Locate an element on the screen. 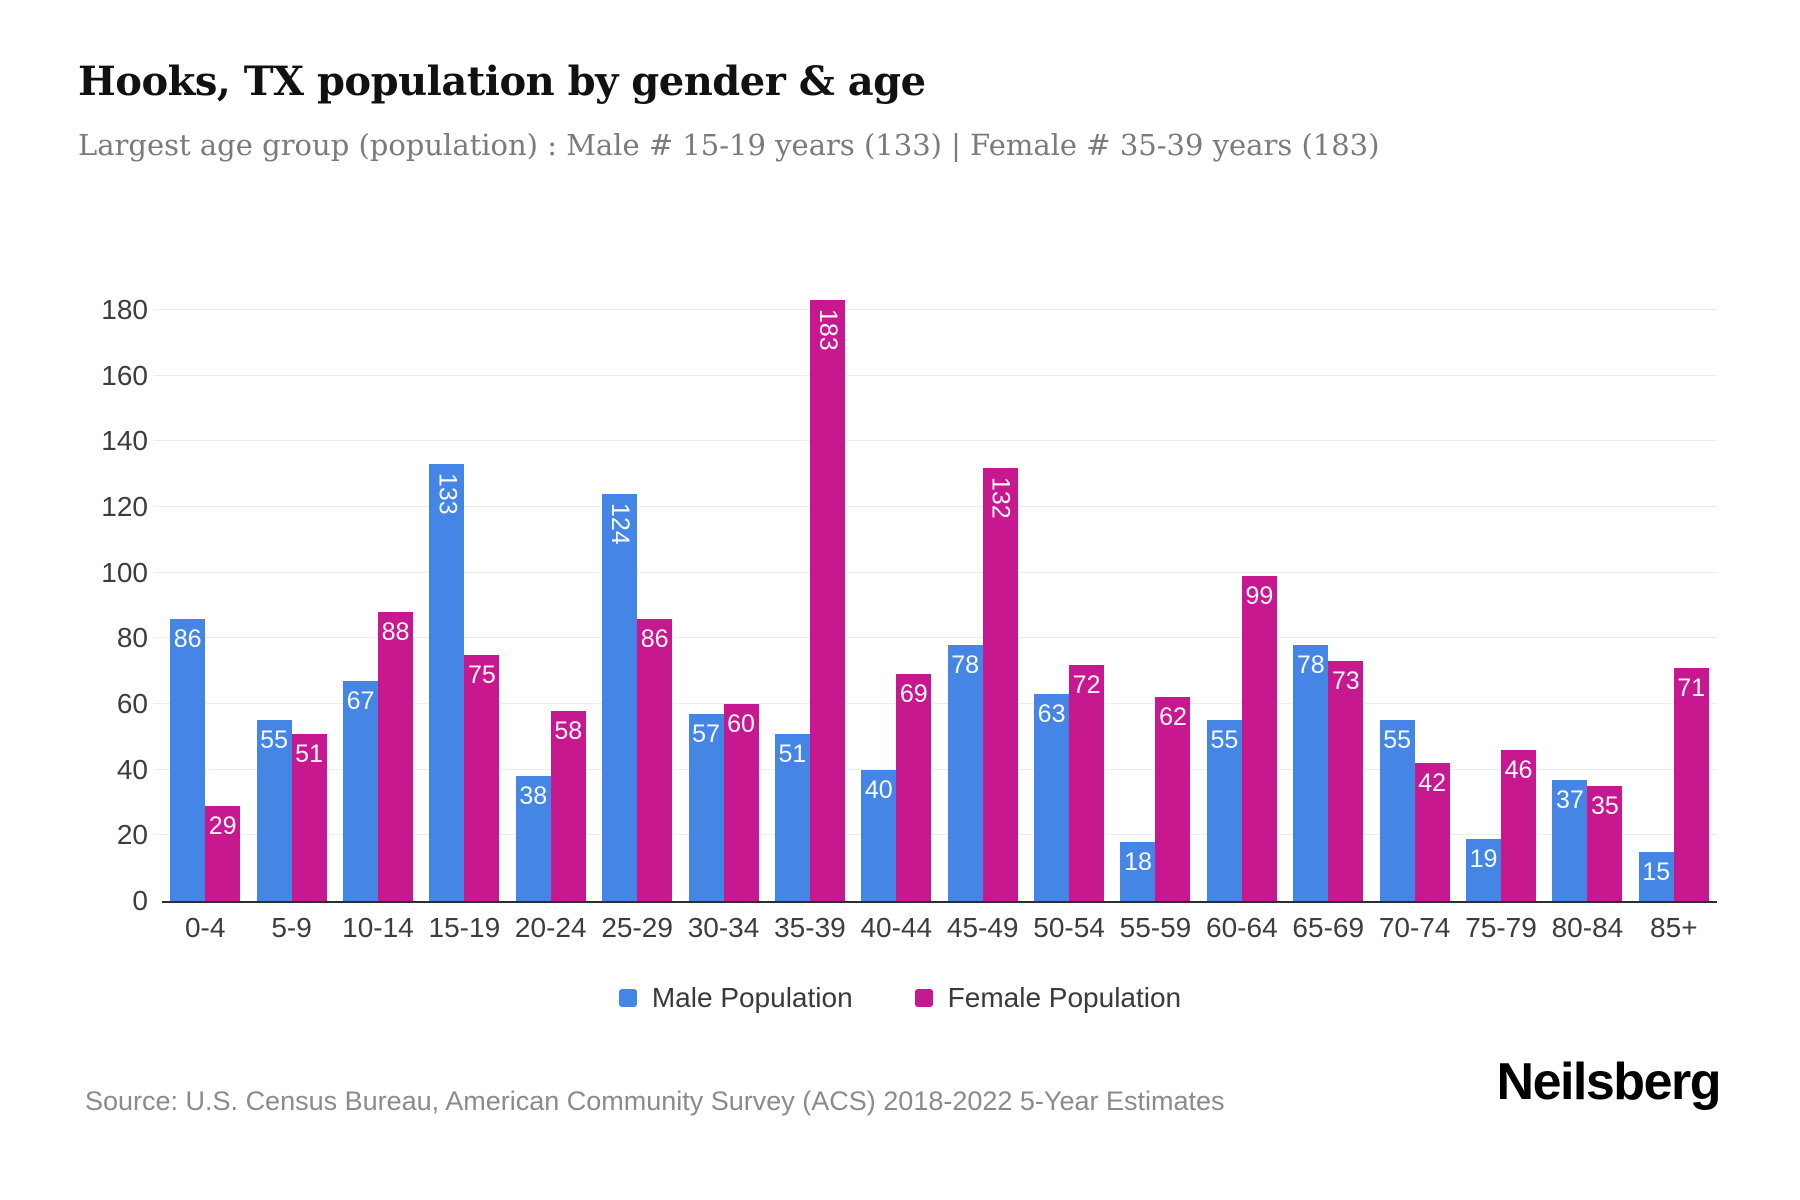 The image size is (1800, 1200). x-tick-label: 25-29 is located at coordinates (637, 927).